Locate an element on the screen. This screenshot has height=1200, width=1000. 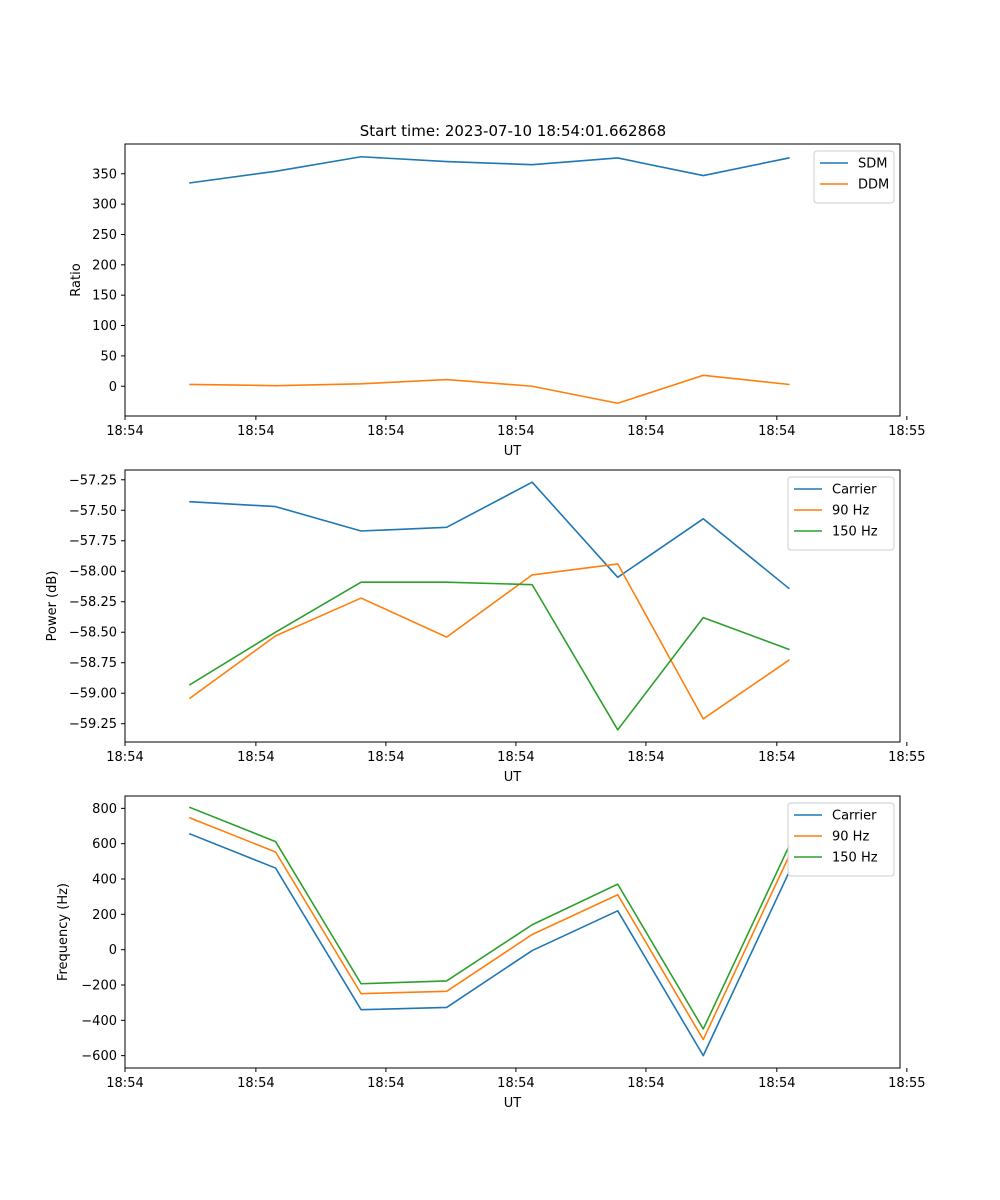
y-tick-label: −58.75 is located at coordinates (93, 663).